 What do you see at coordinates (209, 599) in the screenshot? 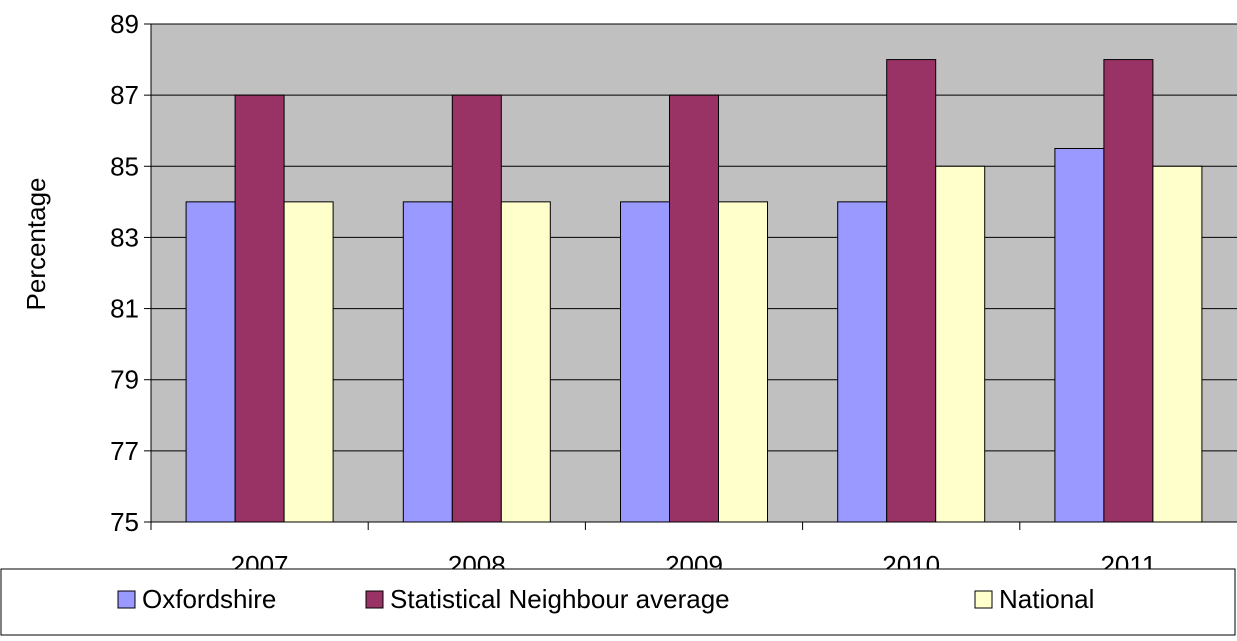
I see `legend-label: Oxfordshire` at bounding box center [209, 599].